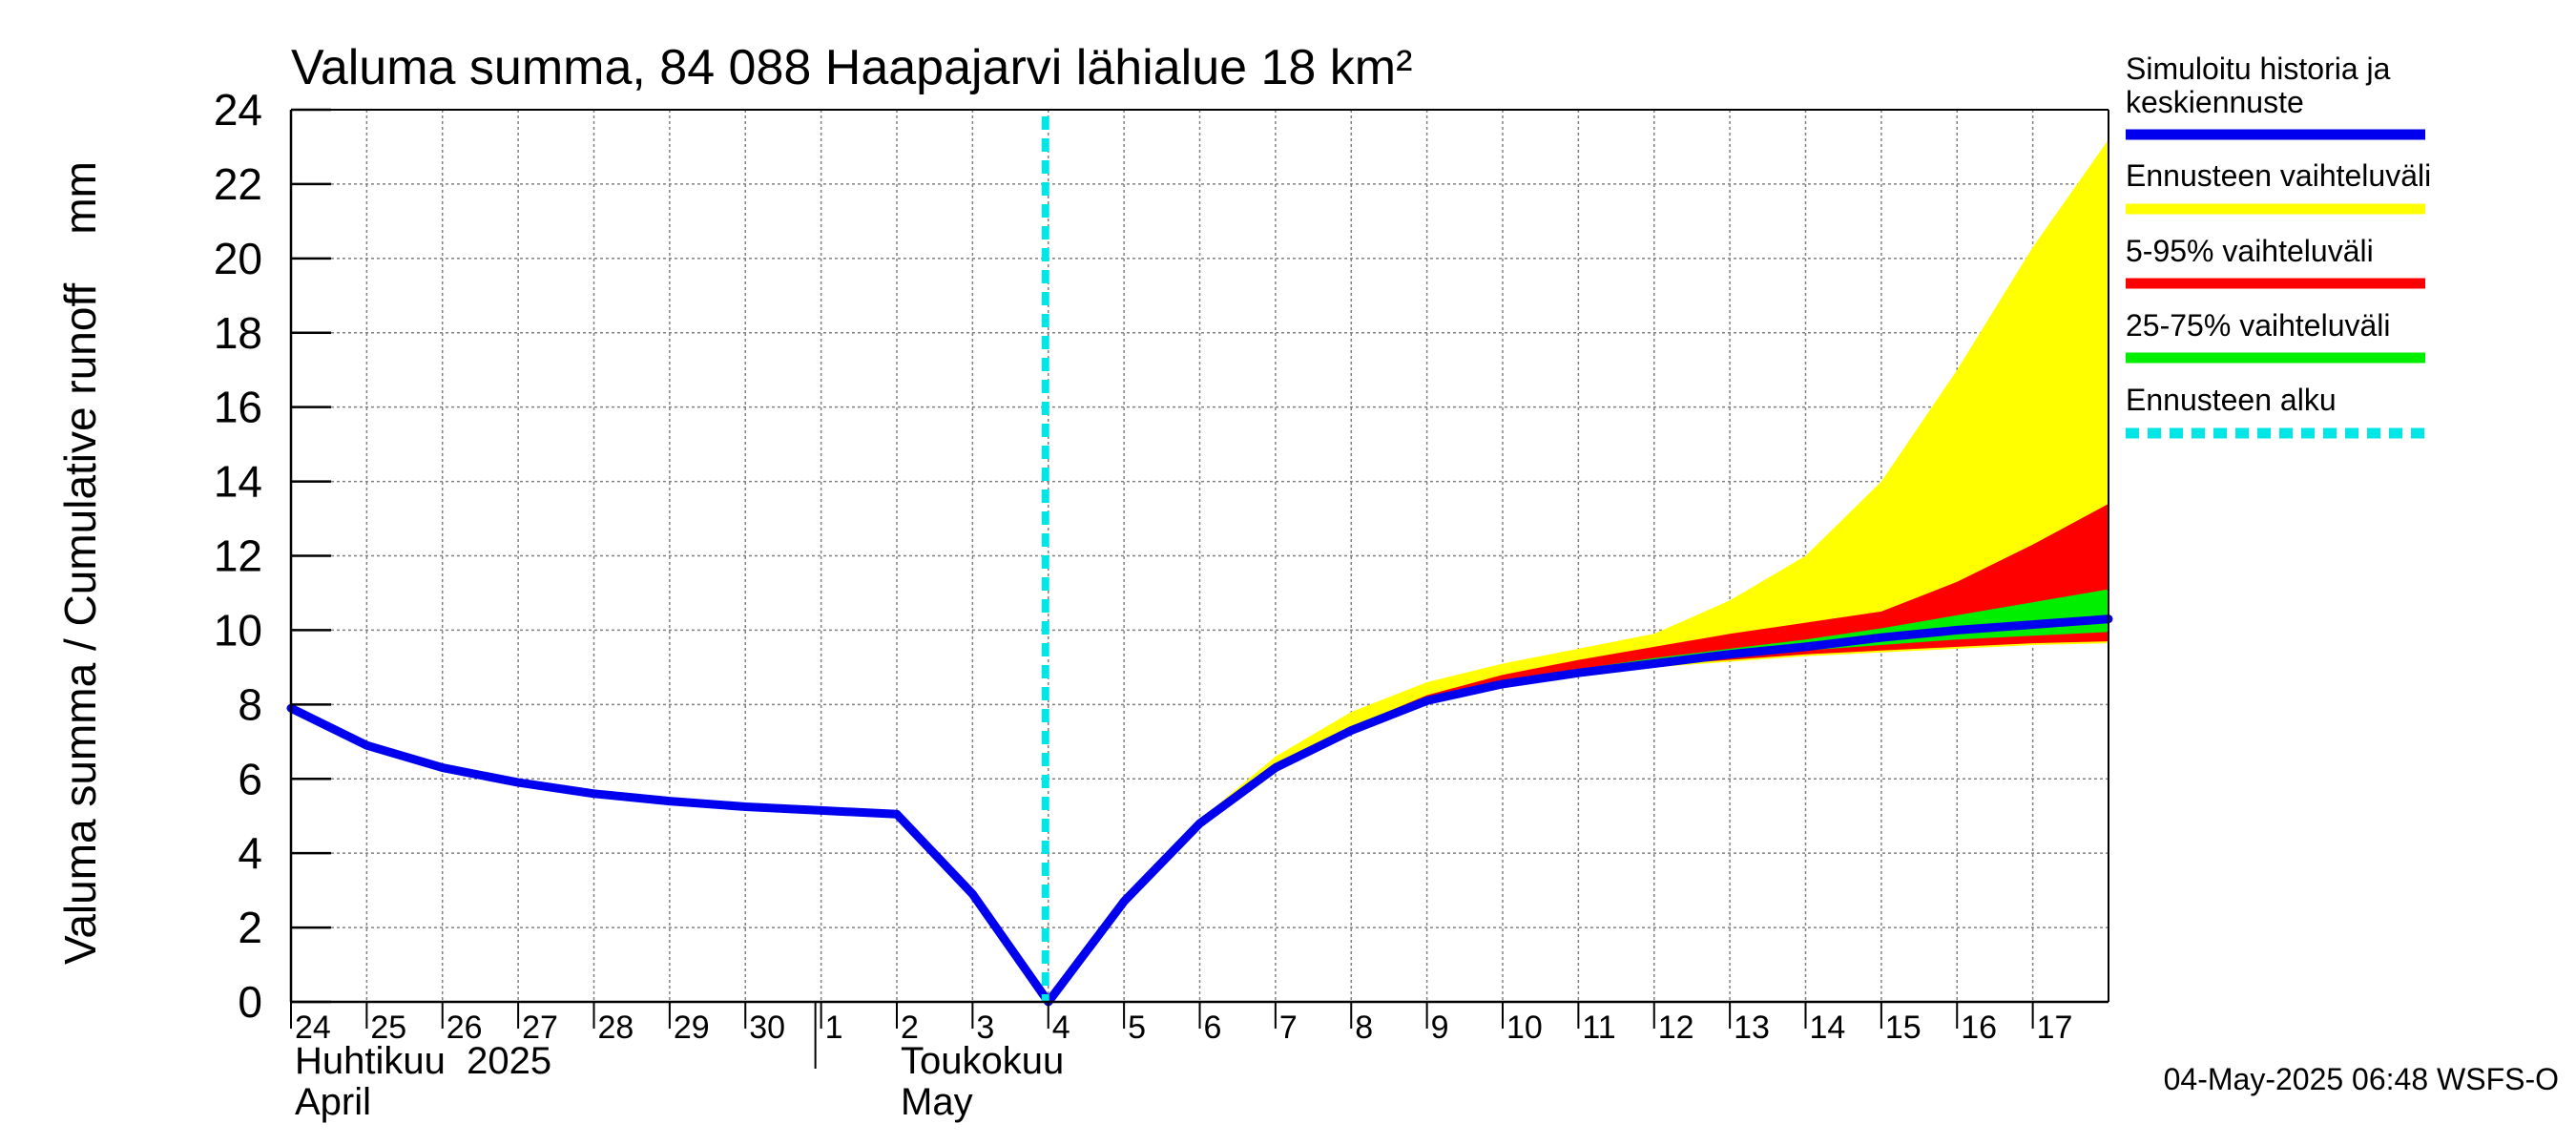  Describe the element at coordinates (238, 258) in the screenshot. I see `y-tick-label: 20` at that location.